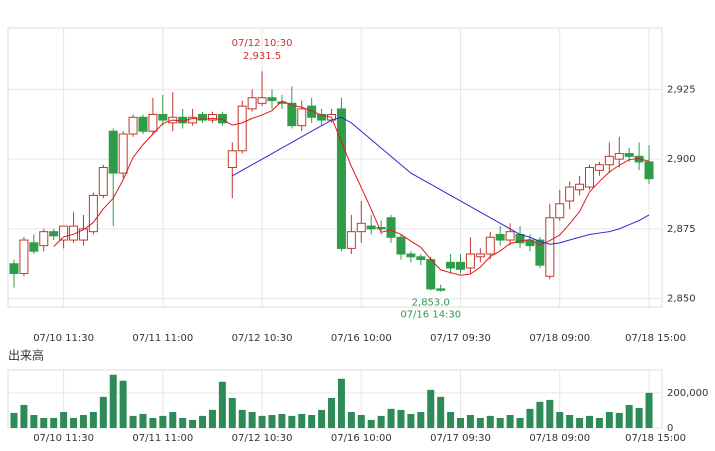  Describe the element at coordinates (681, 299) in the screenshot. I see `y-tick-label: 2,850` at that location.